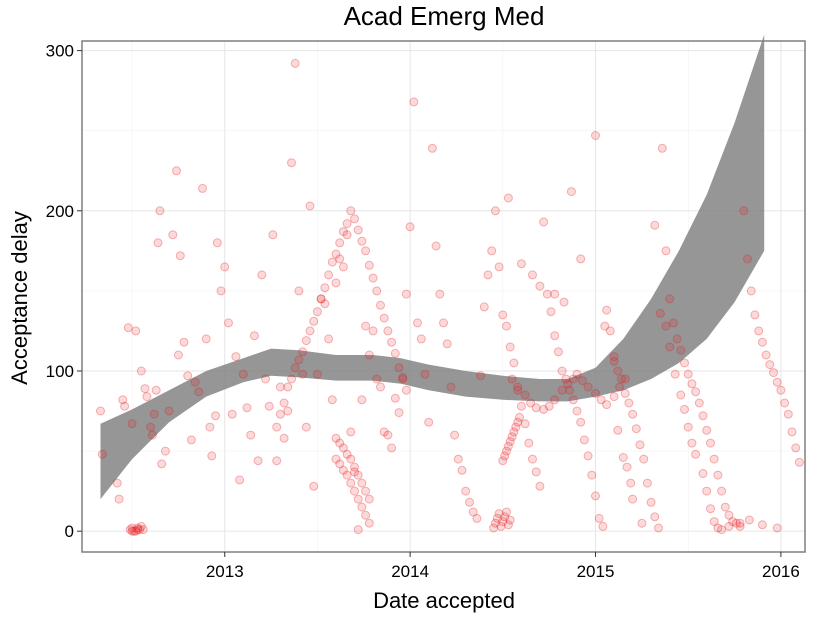 This screenshot has height=618, width=825. What do you see at coordinates (444, 600) in the screenshot?
I see `x-axis-title: Date accepted` at bounding box center [444, 600].